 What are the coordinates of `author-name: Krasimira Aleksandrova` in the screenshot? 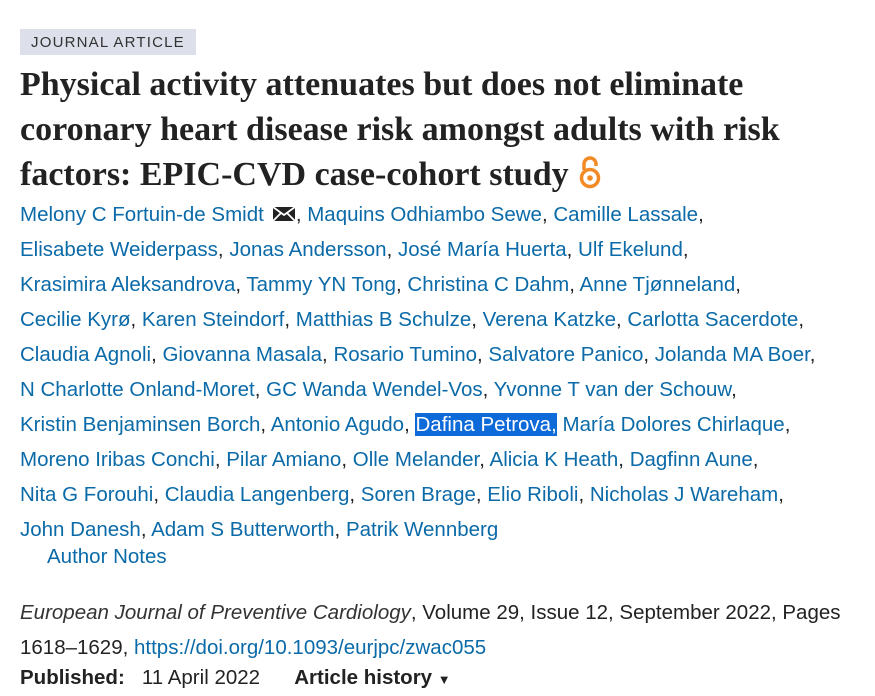 It's located at (128, 284).